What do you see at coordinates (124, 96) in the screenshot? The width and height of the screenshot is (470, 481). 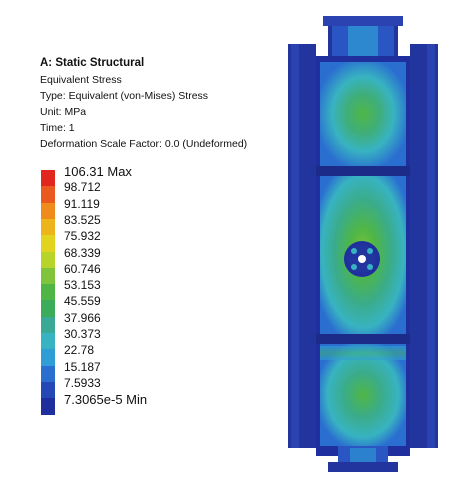 I see `result-type: Type: Equivalent (von-Mises) Stress` at bounding box center [124, 96].